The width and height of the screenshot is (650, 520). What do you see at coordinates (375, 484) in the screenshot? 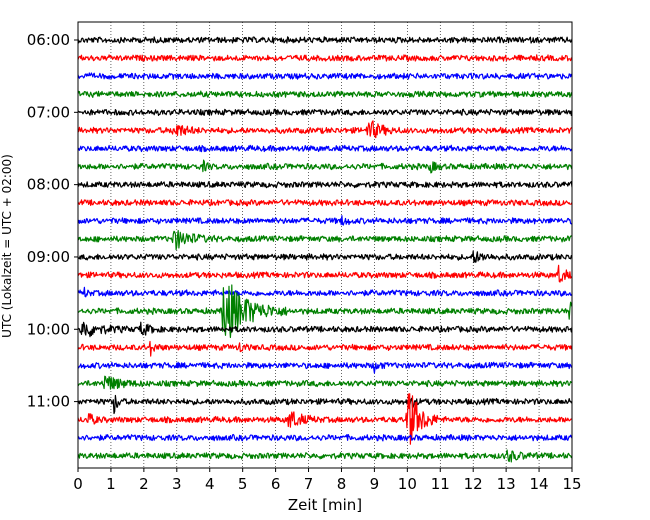
I see `x-tick-label: 9` at bounding box center [375, 484].